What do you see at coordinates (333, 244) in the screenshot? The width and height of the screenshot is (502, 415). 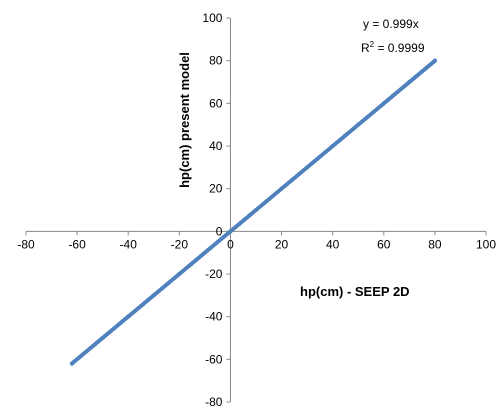 I see `x-tick-label: 40` at bounding box center [333, 244].